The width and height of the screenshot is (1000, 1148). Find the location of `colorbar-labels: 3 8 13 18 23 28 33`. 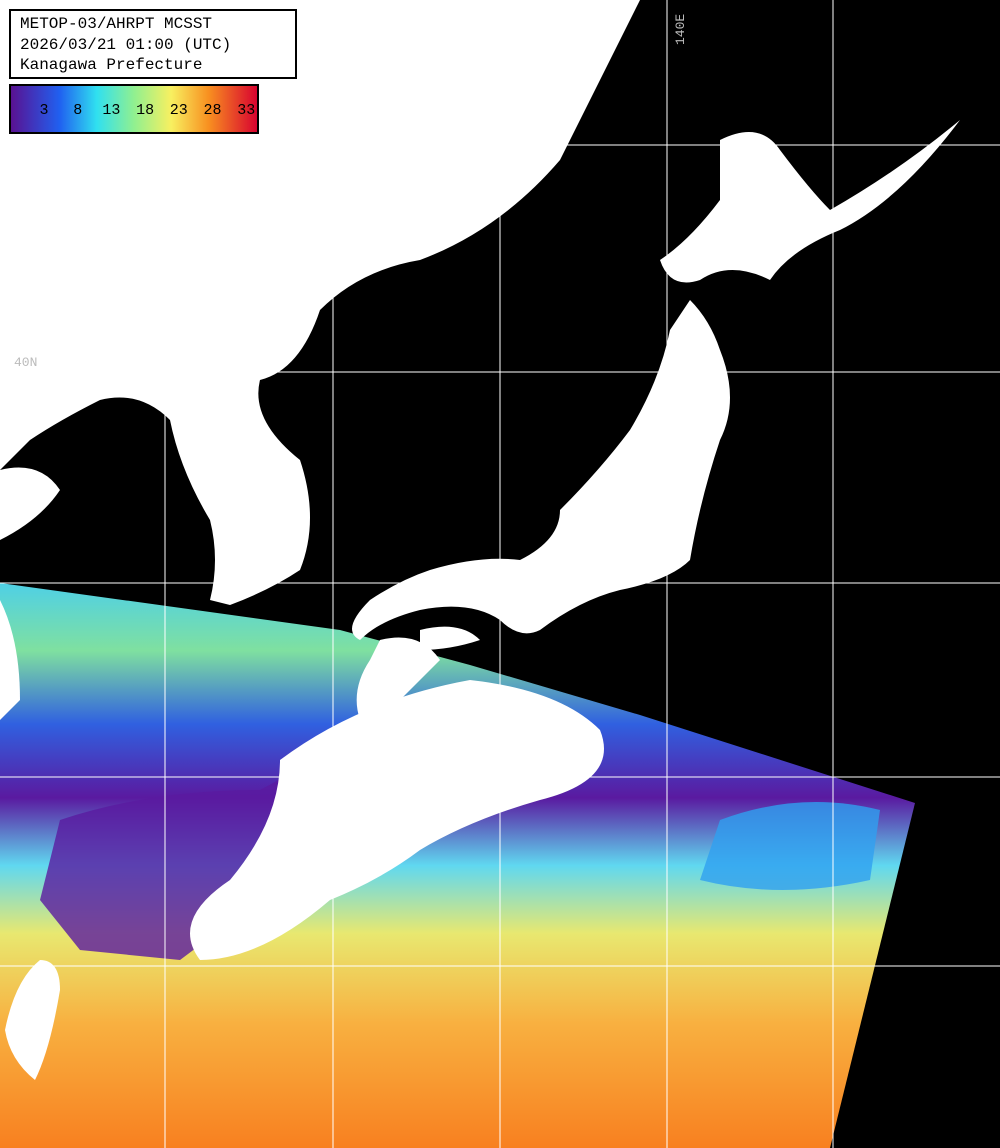

colorbar-labels: 3 8 13 18 23 28 33 is located at coordinates (147, 110).